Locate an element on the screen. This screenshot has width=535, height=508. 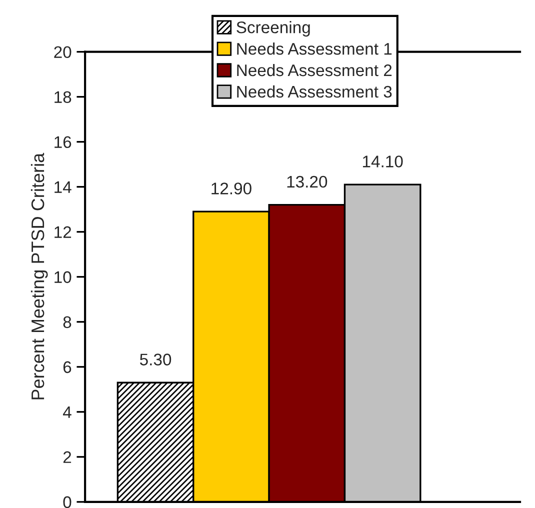
y-tick-label: 14 is located at coordinates (63, 187).